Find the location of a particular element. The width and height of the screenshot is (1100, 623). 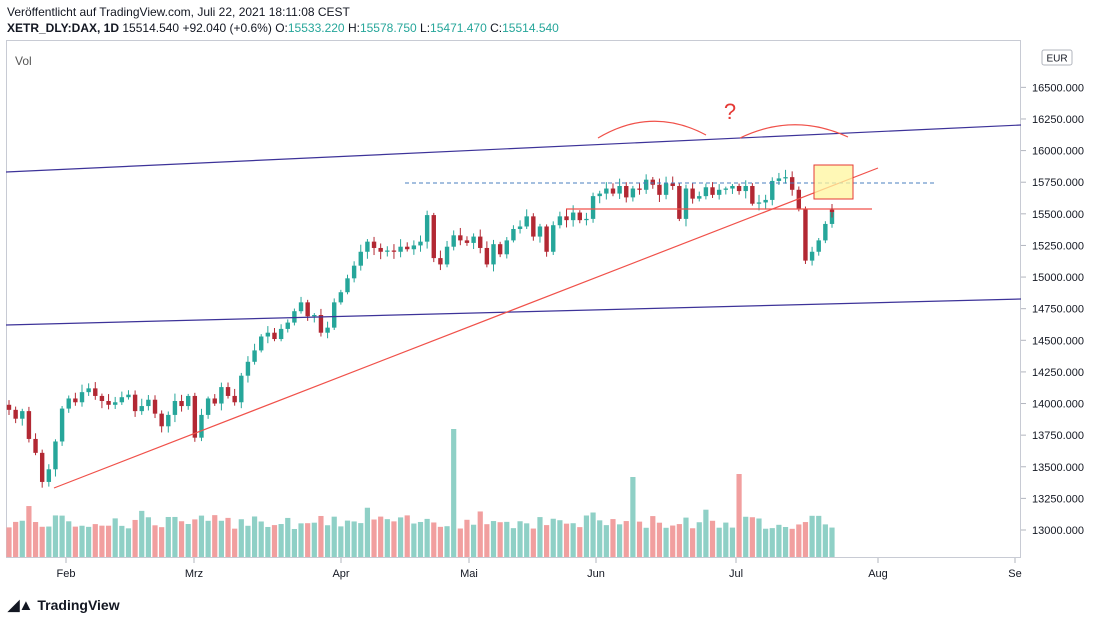

close-label: C: is located at coordinates (496, 28).